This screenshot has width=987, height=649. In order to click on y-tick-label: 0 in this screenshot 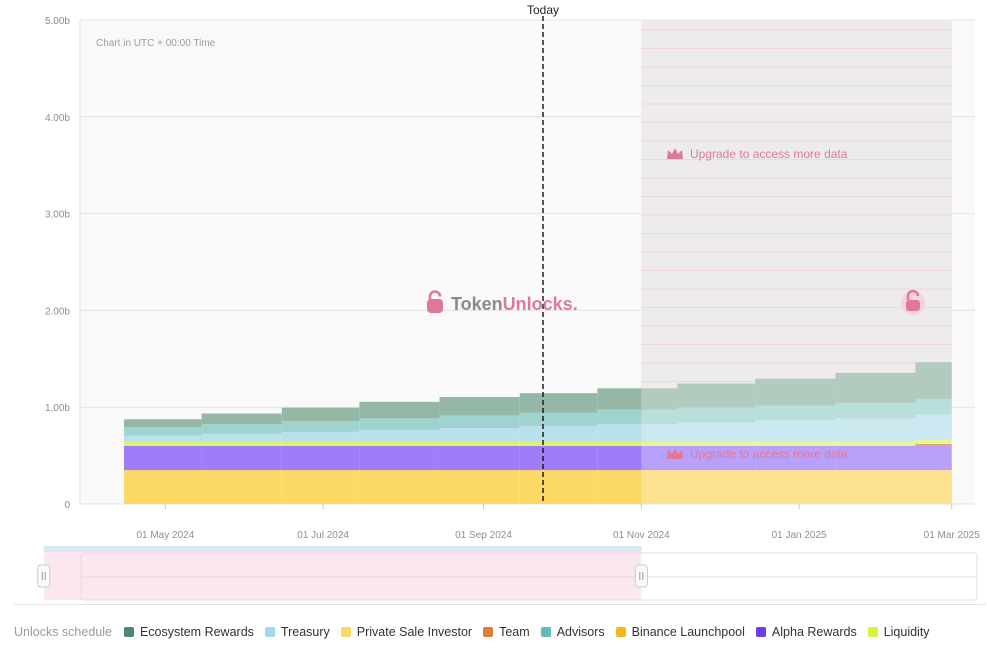, I will do `click(67, 505)`.